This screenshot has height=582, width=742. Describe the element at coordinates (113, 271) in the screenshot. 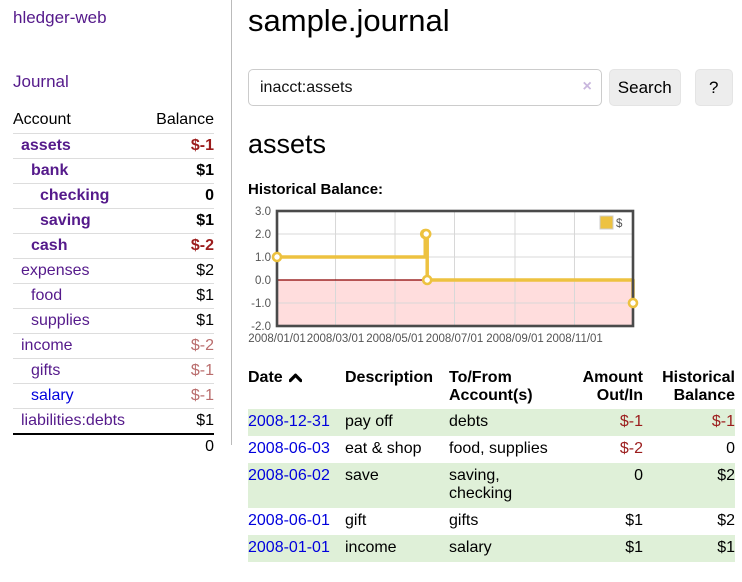

I see `account-row: expenses $2` at that location.